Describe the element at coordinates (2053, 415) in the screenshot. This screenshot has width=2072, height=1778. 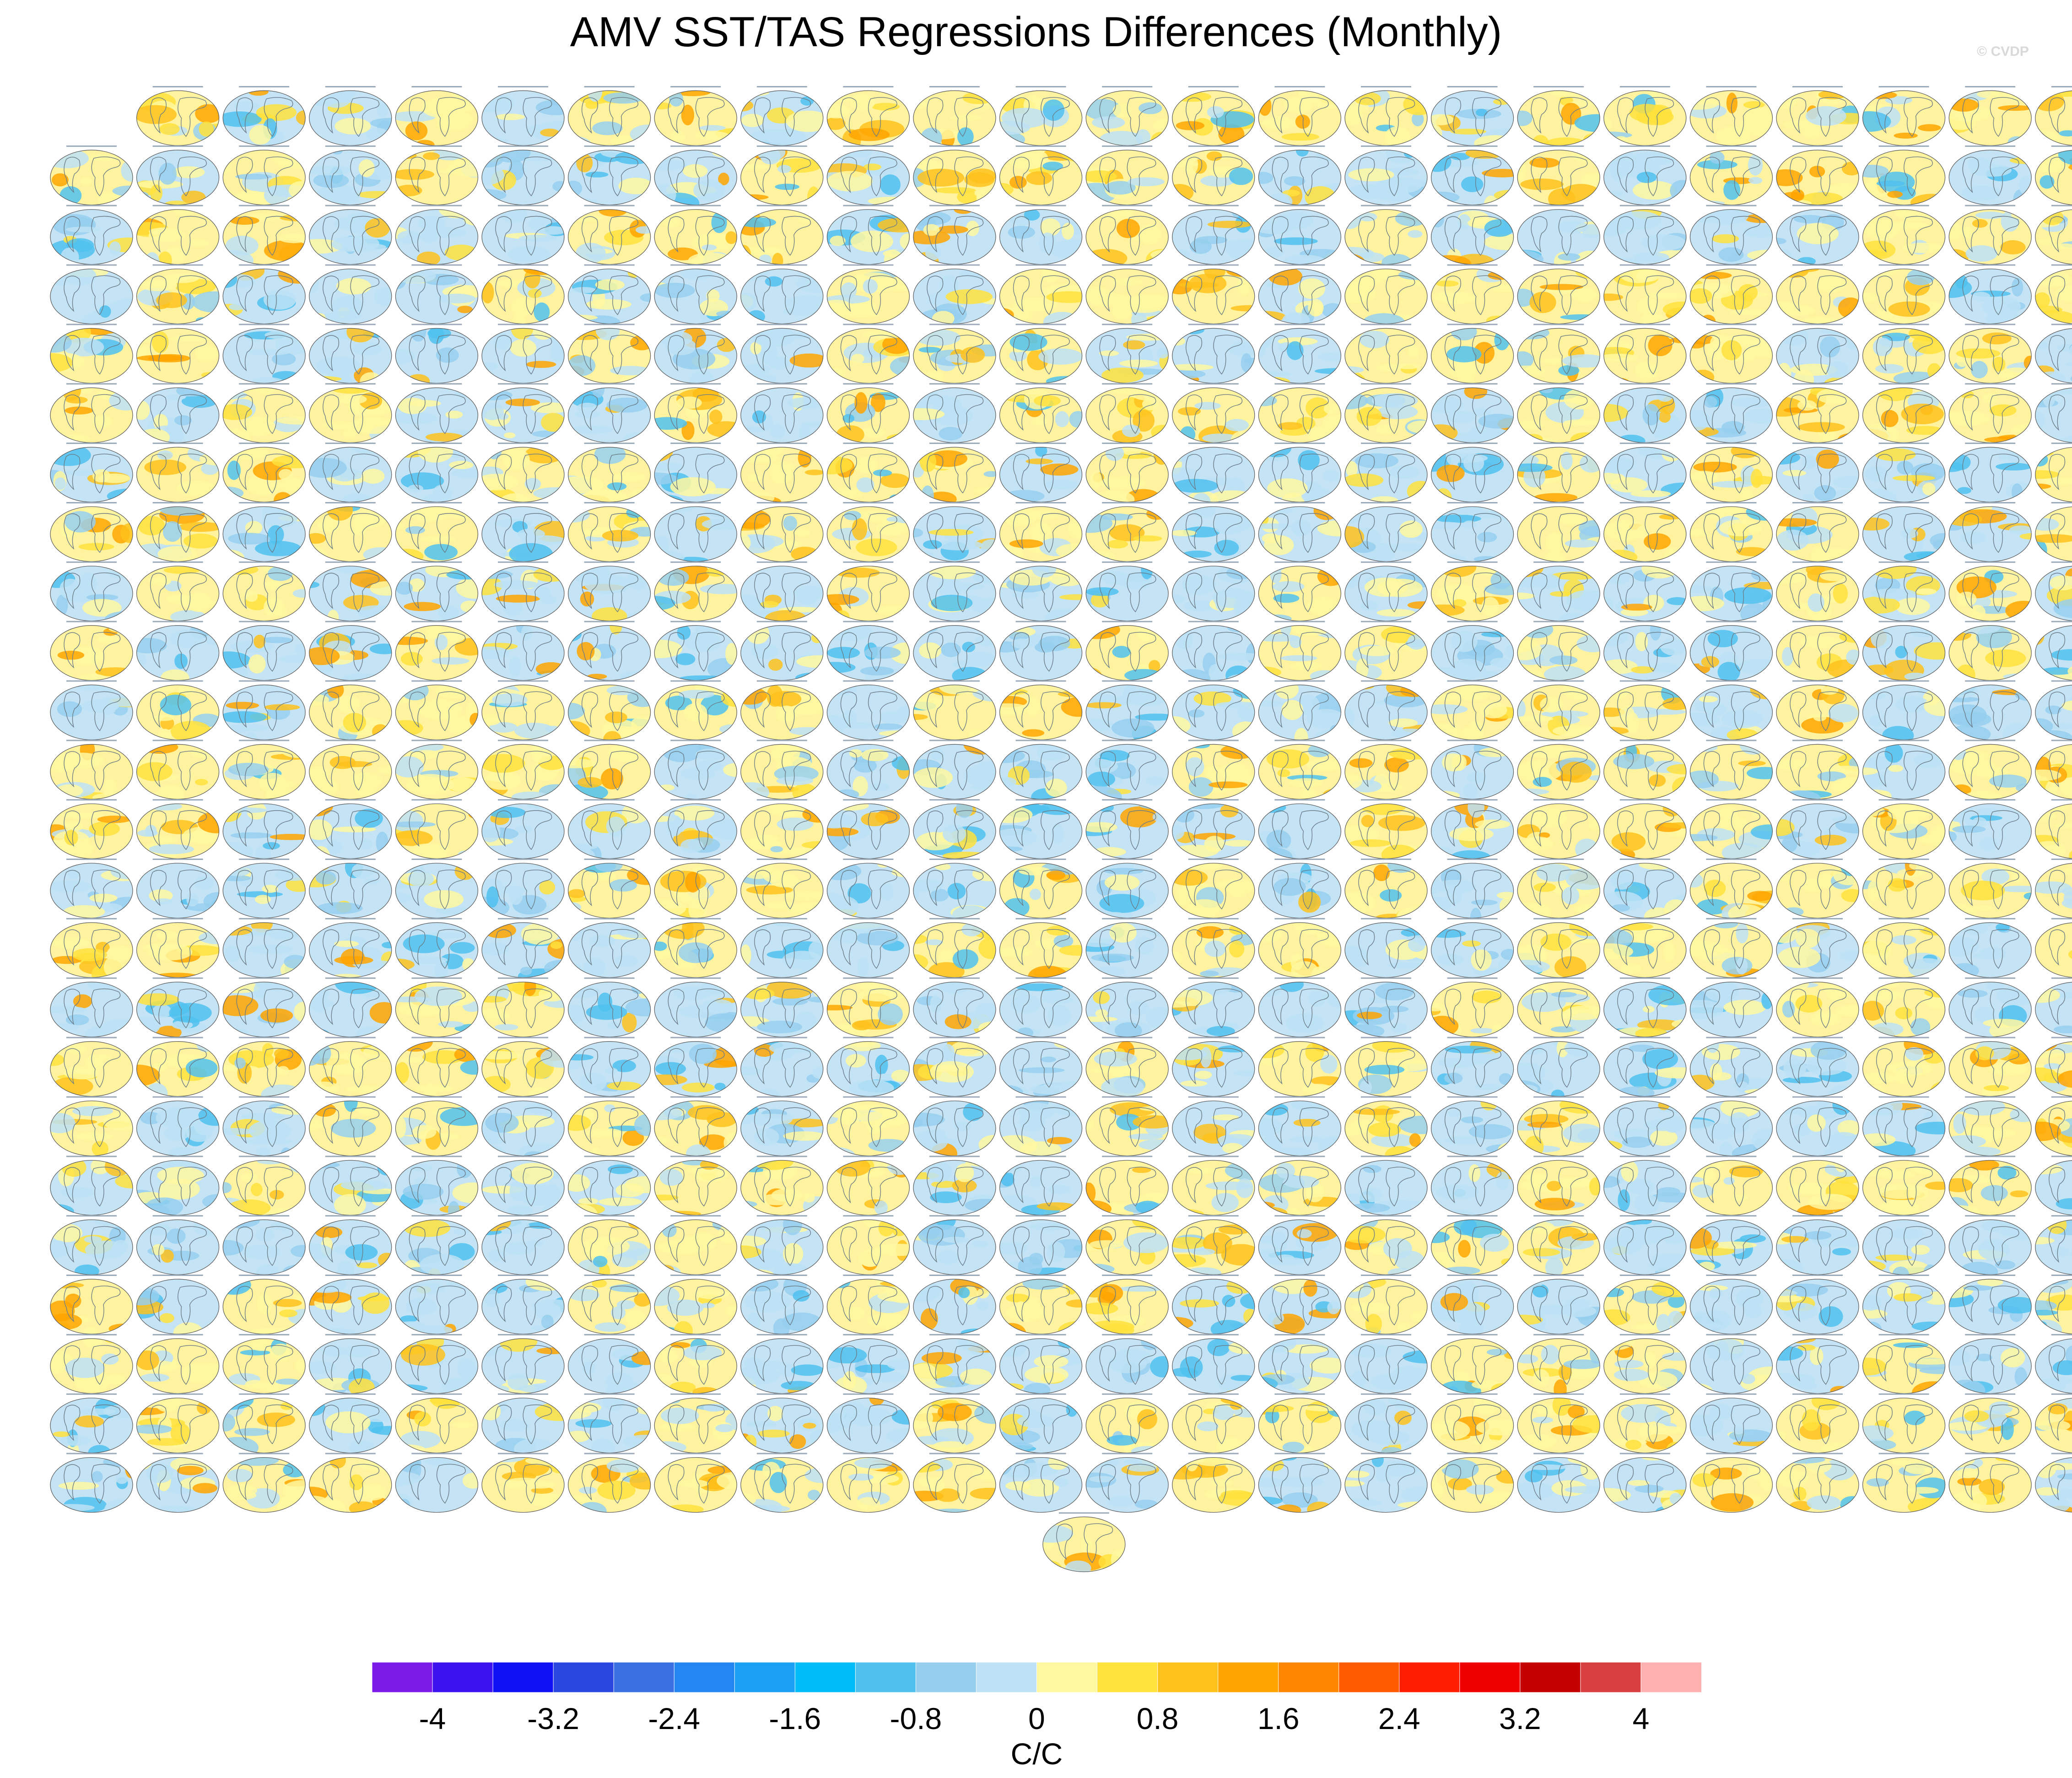
I see `map-border` at that location.